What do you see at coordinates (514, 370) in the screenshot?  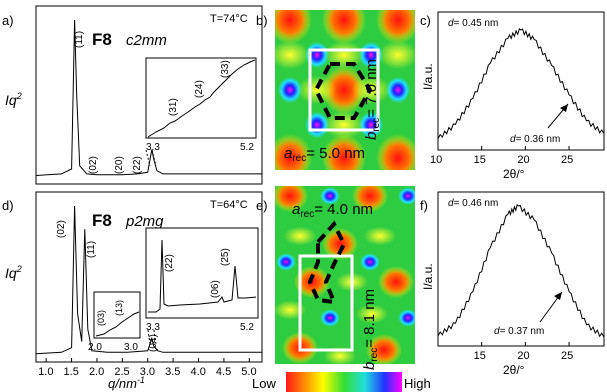 I see `xlabel-f: 2θ/°` at bounding box center [514, 370].